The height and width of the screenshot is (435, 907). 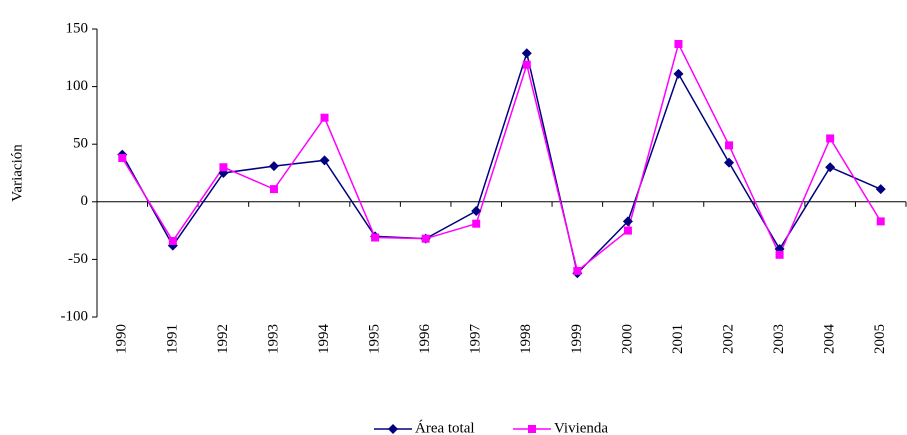 What do you see at coordinates (476, 339) in the screenshot?
I see `x-tick-label: 1997` at bounding box center [476, 339].